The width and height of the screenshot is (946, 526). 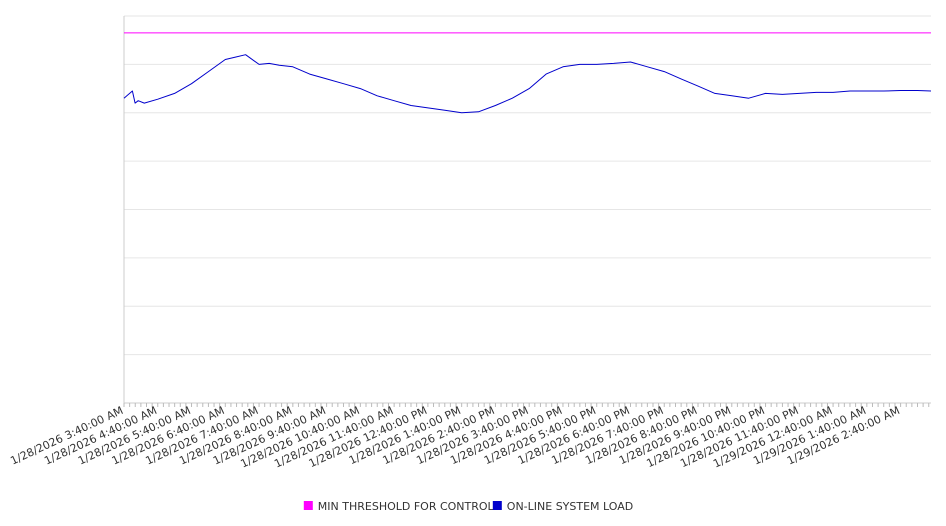 What do you see at coordinates (570, 506) in the screenshot?
I see `legend-item-label: ON-LINE SYSTEM LOAD` at bounding box center [570, 506].